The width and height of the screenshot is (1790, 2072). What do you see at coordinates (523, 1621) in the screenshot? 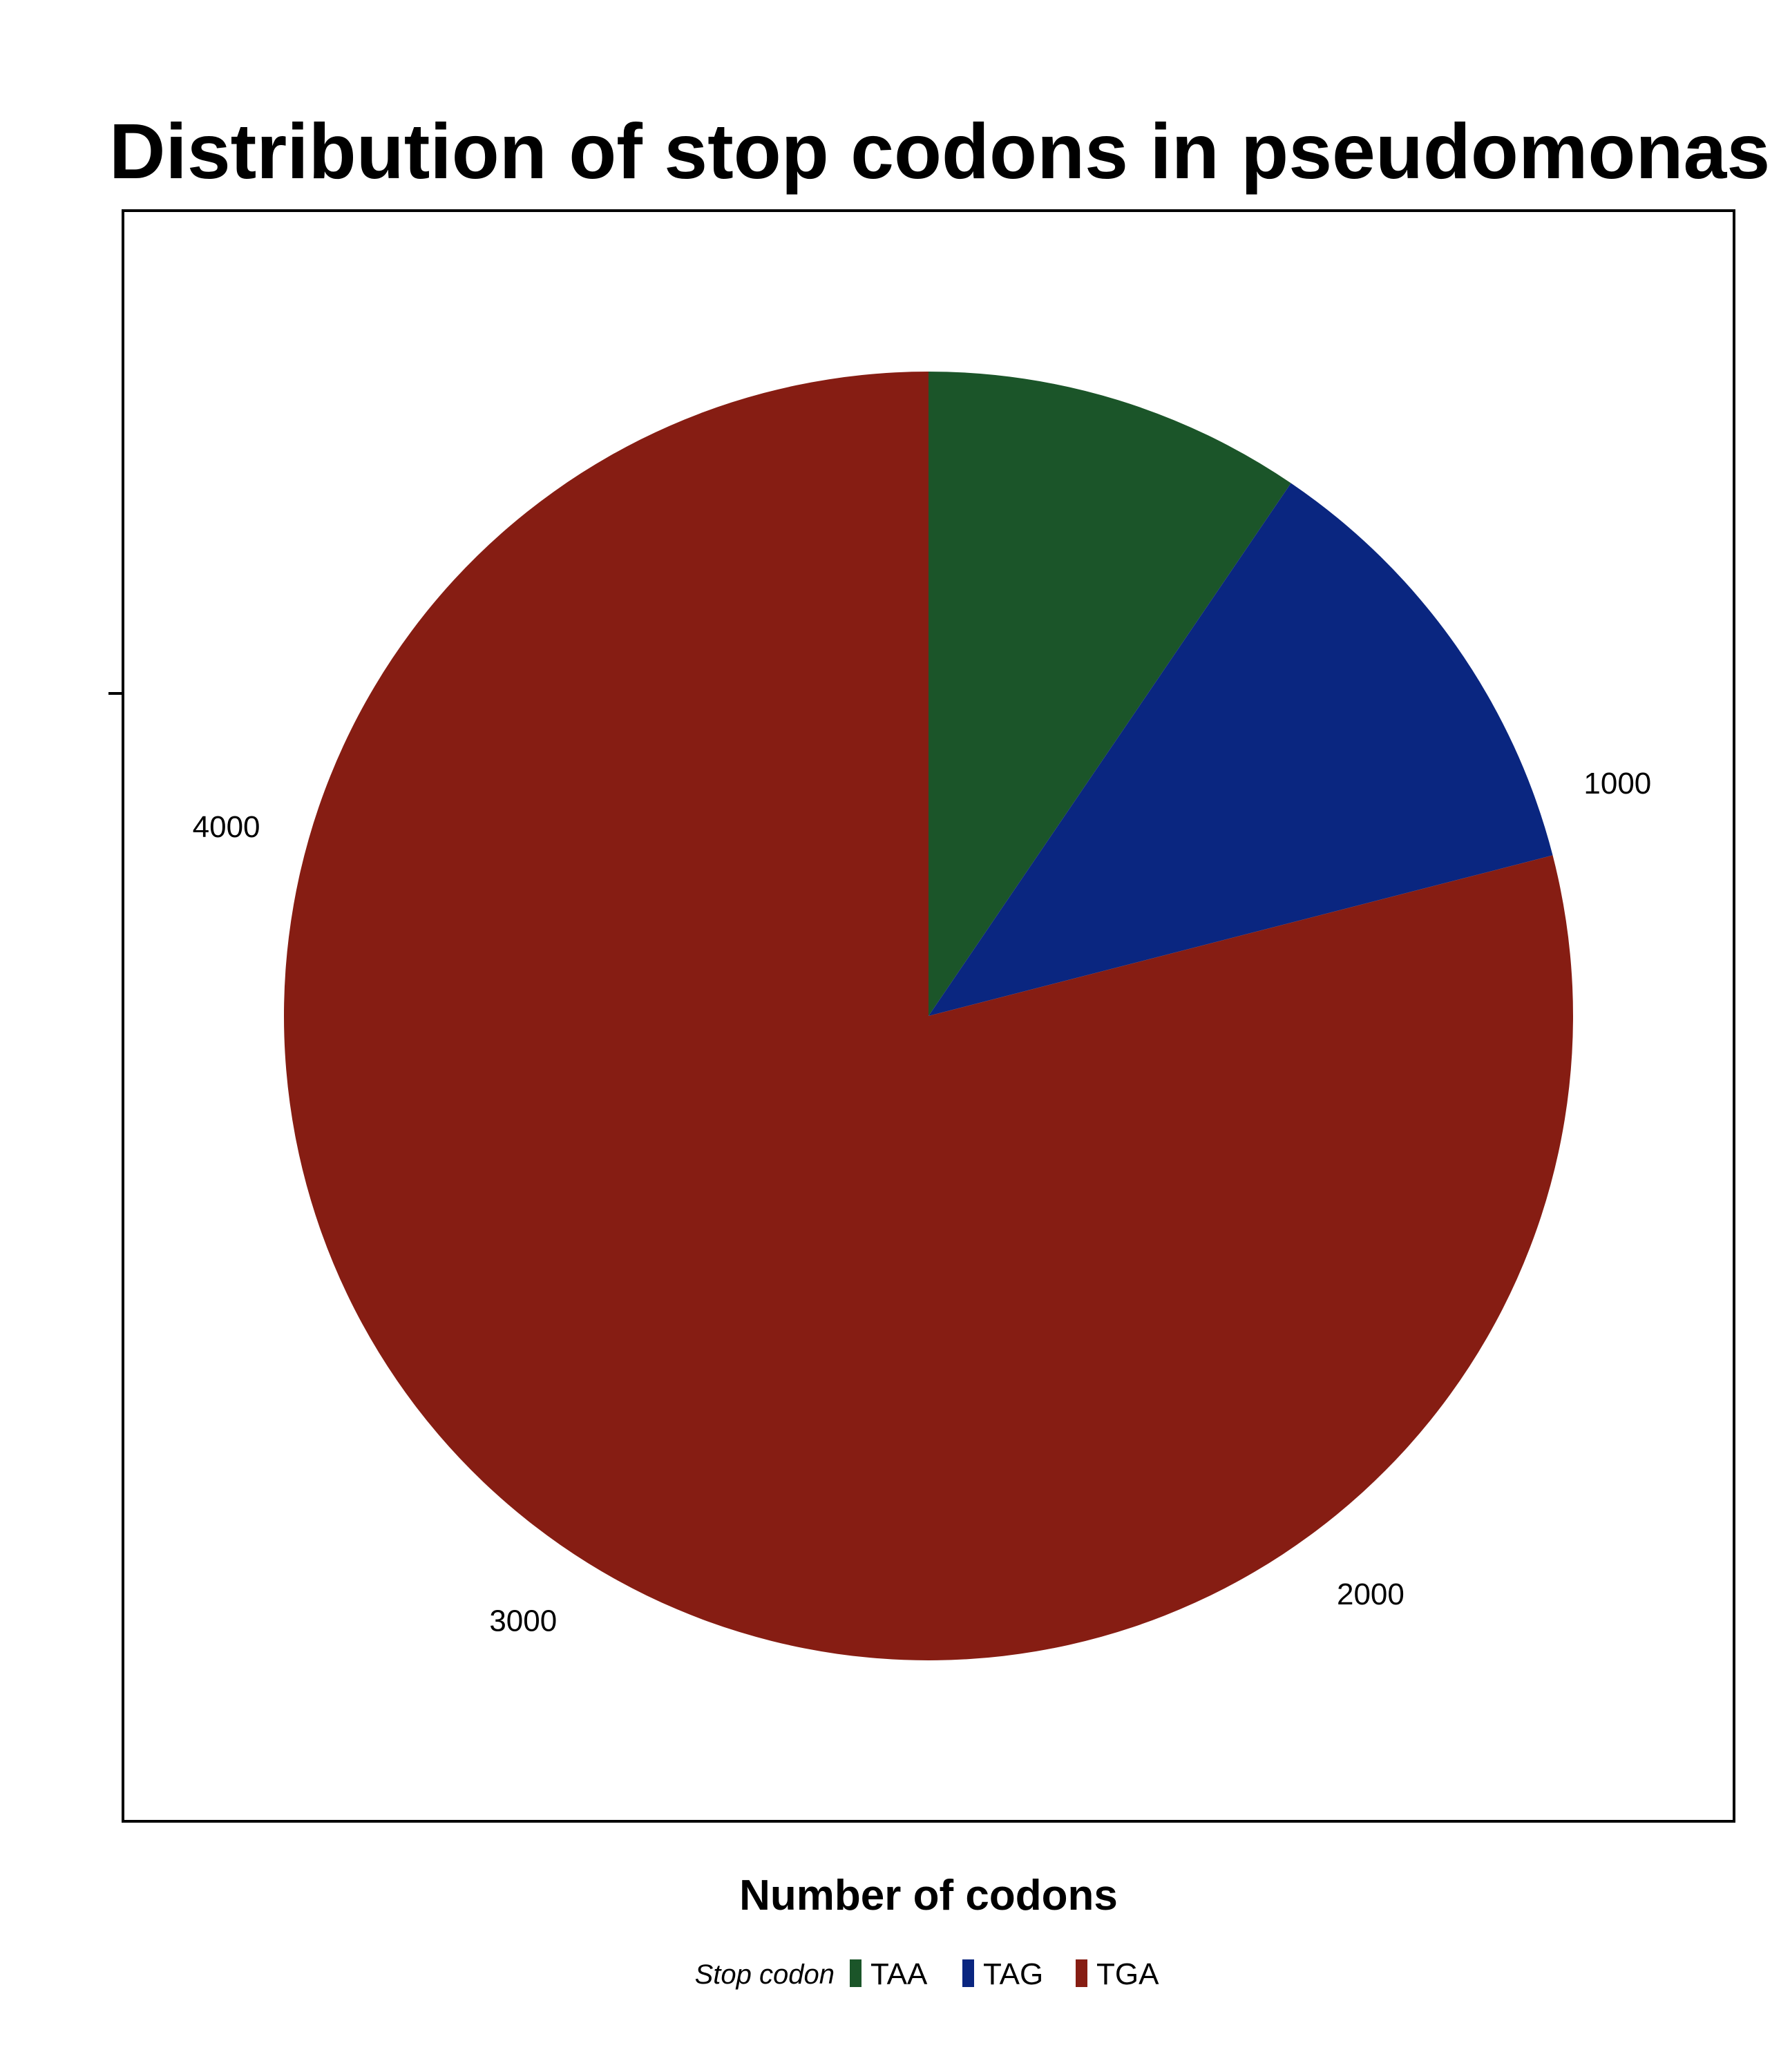
I see `tick-label-3000: 3000` at bounding box center [523, 1621].